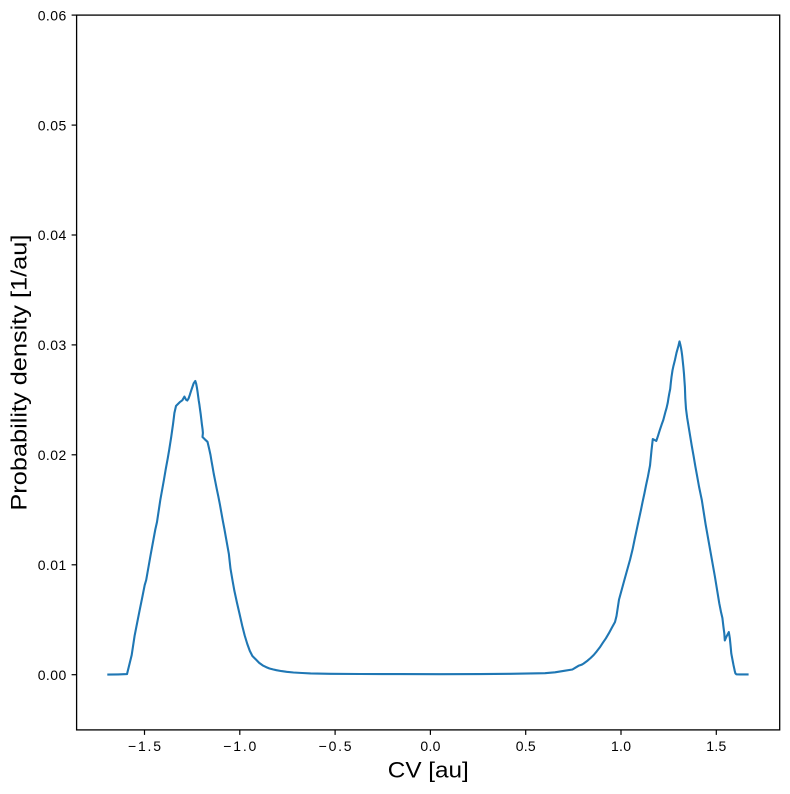  I want to click on svg-text: 1.0, so click(621, 746).